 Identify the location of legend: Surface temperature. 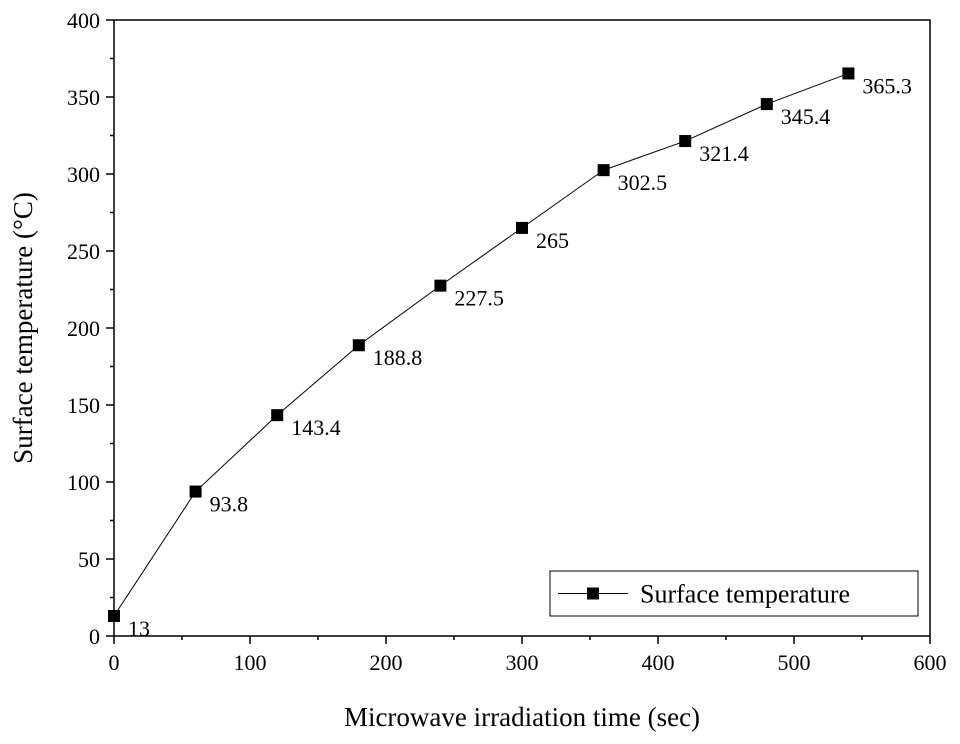
(734, 593).